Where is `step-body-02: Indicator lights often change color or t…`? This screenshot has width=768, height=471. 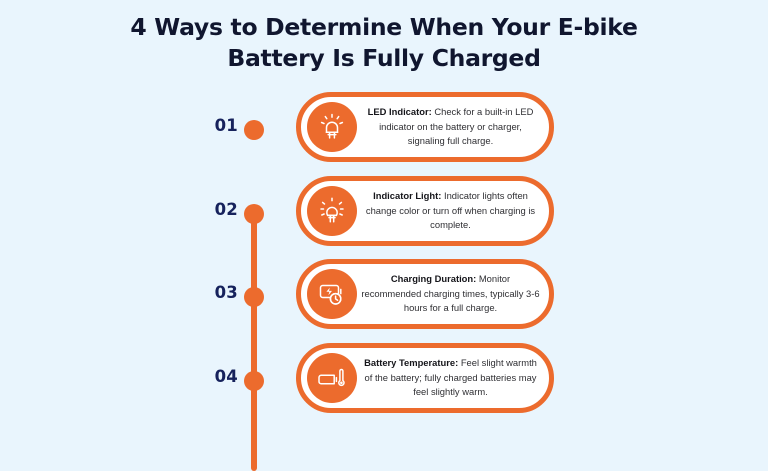 step-body-02: Indicator lights often change color or t… is located at coordinates (450, 210).